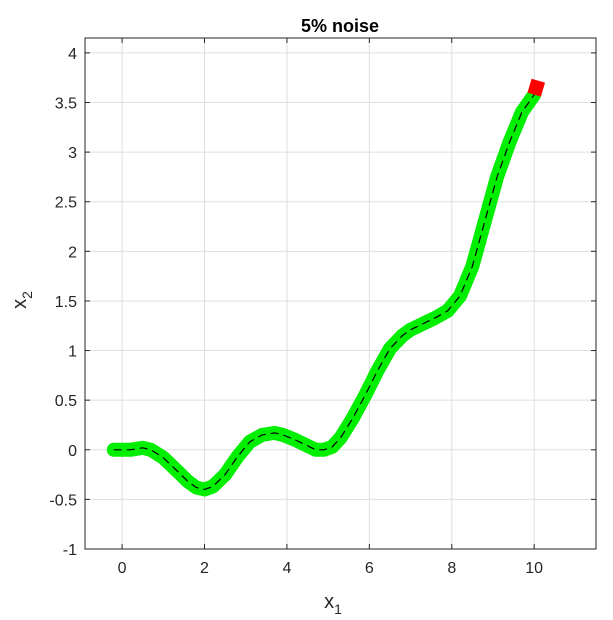  I want to click on y-tick-label: 2.5, so click(66, 203).